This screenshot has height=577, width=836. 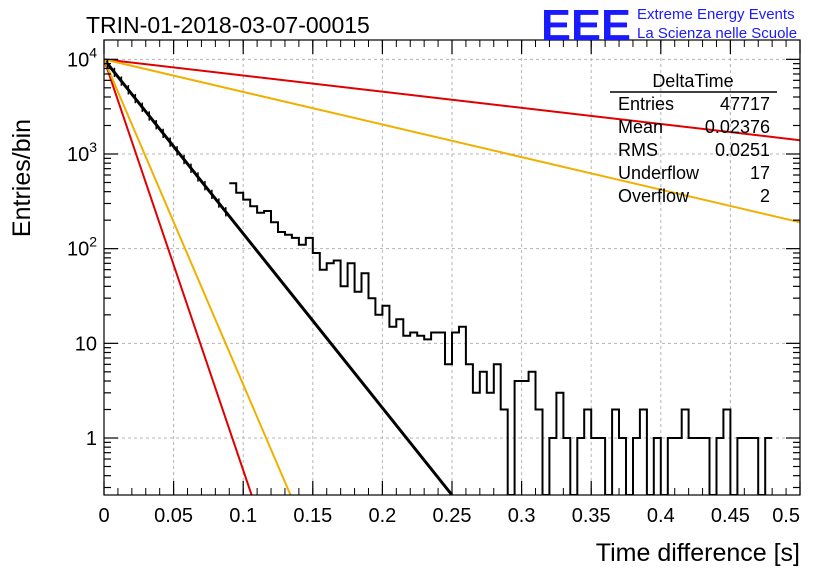 What do you see at coordinates (640, 127) in the screenshot?
I see `stats-row-label: Mean` at bounding box center [640, 127].